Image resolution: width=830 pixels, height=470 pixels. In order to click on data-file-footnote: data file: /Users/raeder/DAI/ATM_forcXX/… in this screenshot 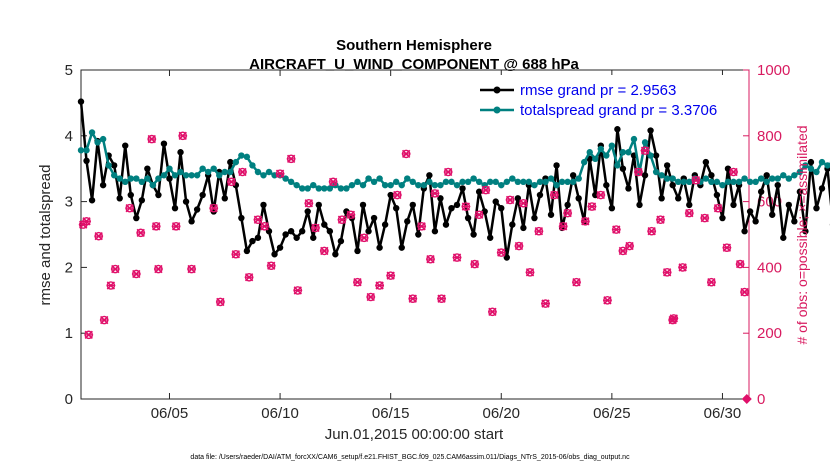, I will do `click(410, 457)`.